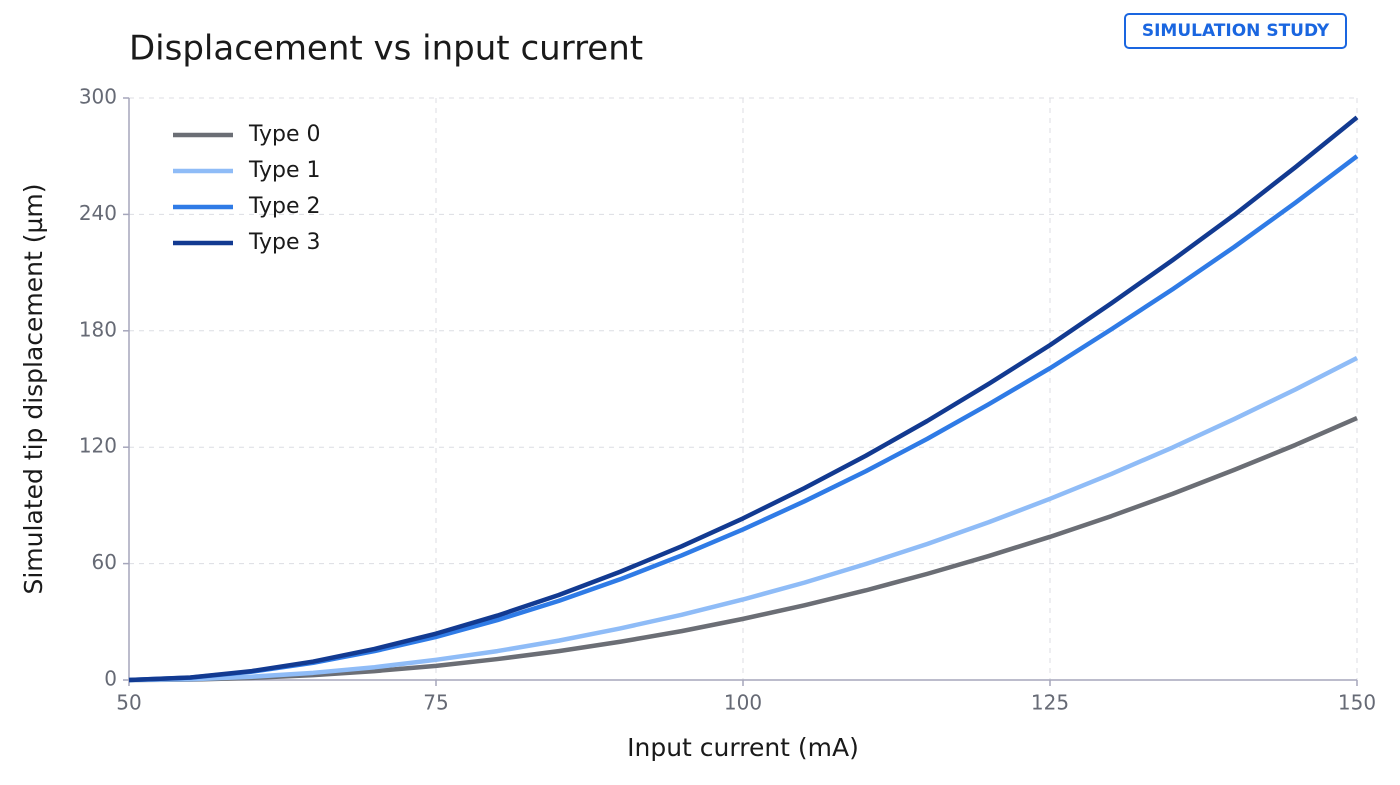 This screenshot has height=785, width=1400. Describe the element at coordinates (1357, 703) in the screenshot. I see `x-tick-label: 150` at that location.